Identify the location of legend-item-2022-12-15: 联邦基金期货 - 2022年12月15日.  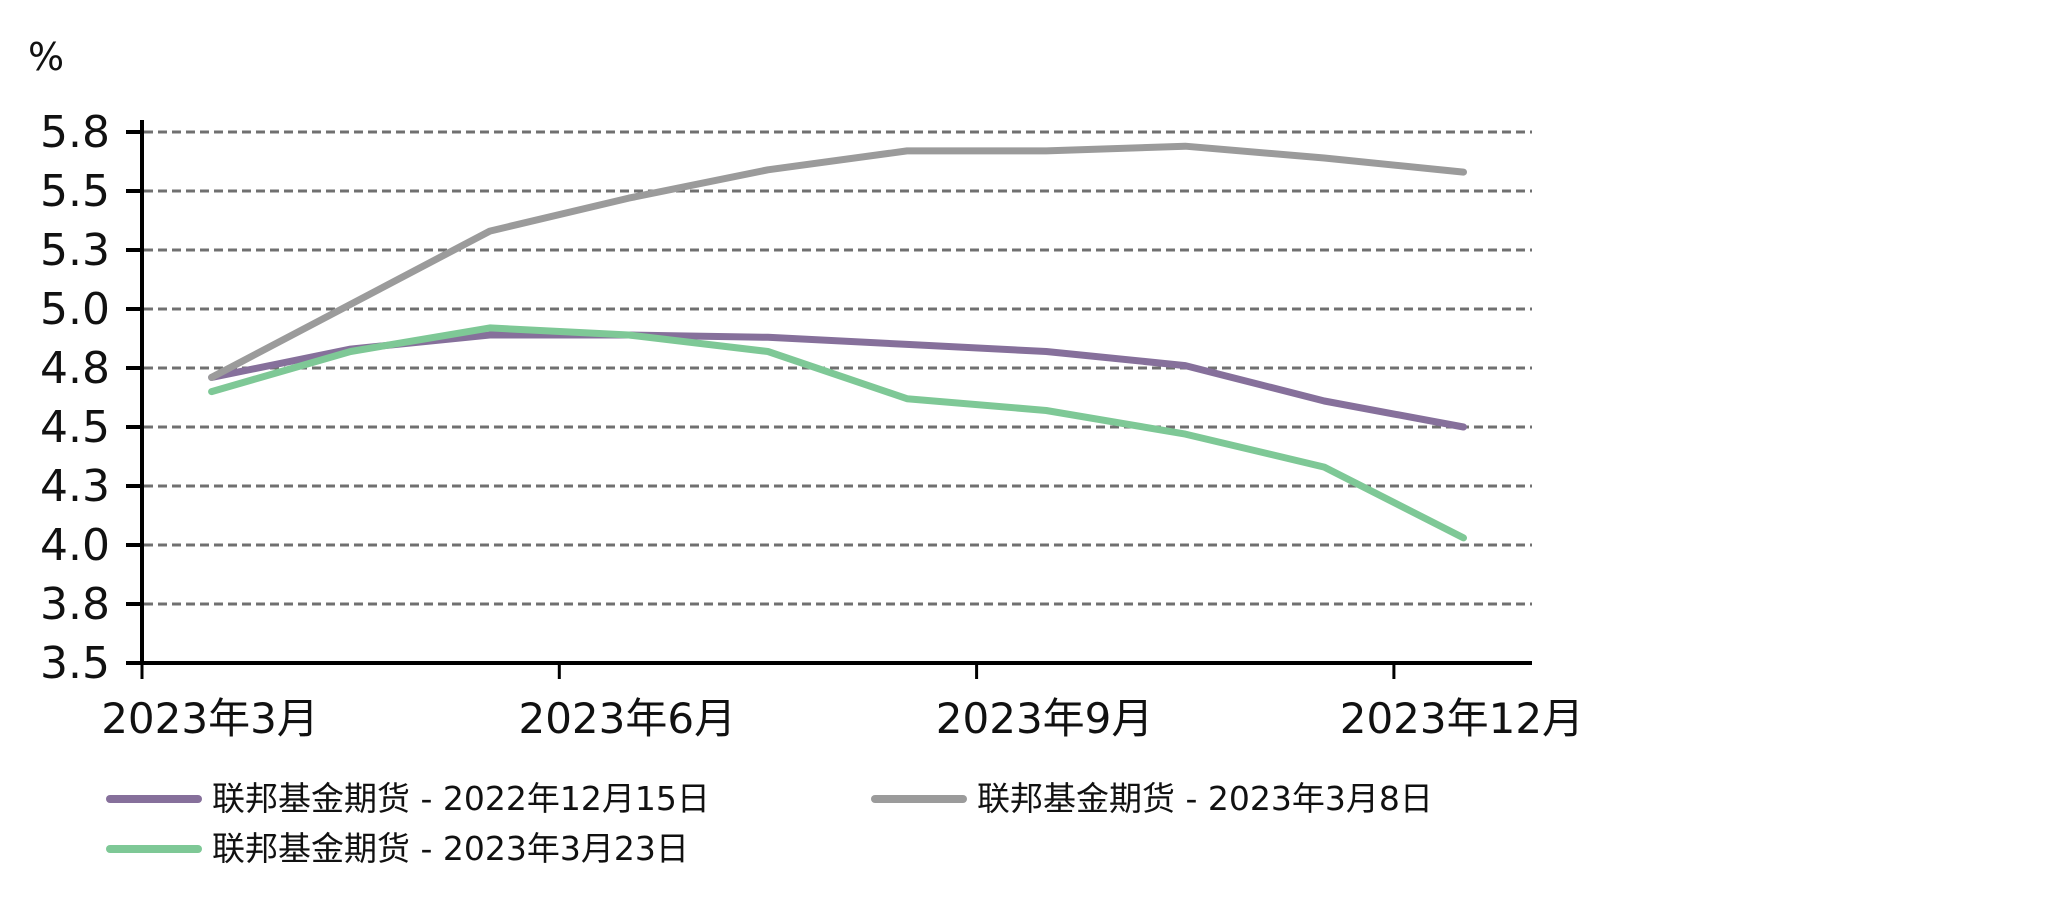
(408, 798).